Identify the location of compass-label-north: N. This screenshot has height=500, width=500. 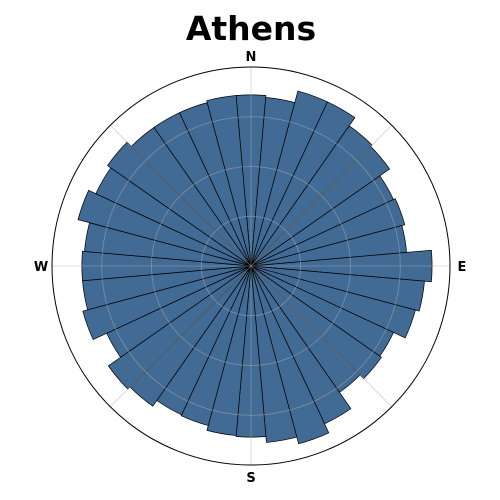
(251, 57).